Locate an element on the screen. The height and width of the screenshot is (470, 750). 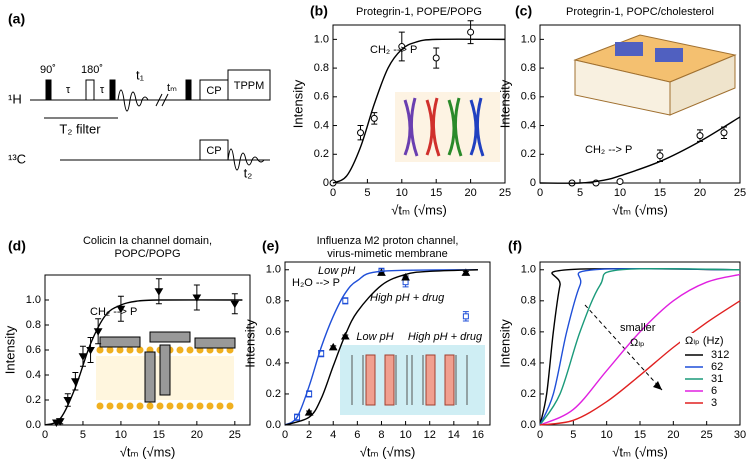
x-tick-label: 10 is located at coordinates (402, 193).